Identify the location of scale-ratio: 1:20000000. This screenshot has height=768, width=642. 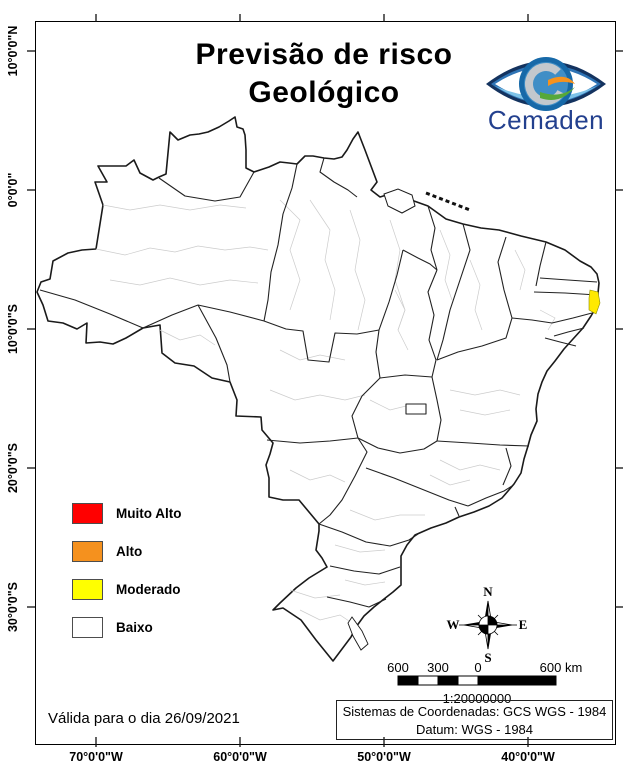
(477, 698).